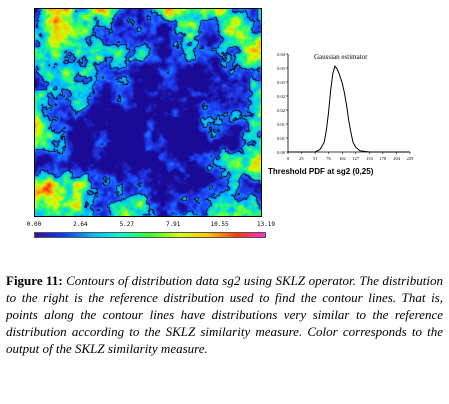 The image size is (449, 404). I want to click on pdf-x-tick-label: 229, so click(411, 158).